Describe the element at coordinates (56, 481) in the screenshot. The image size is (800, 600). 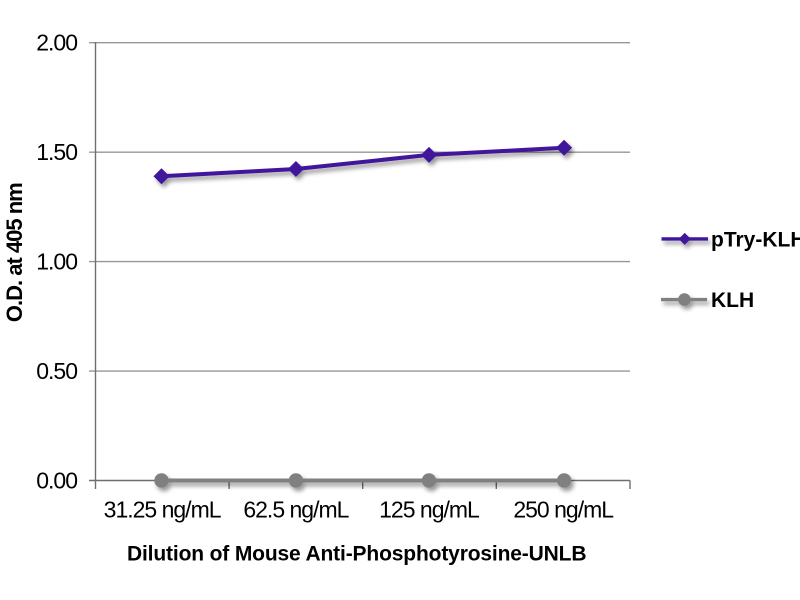
I see `svg-text: 0.00` at that location.